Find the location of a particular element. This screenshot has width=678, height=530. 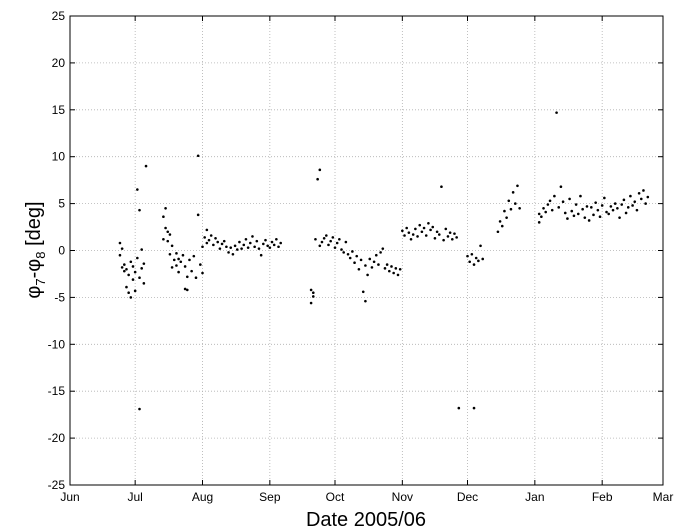

y-tick-label: -10 is located at coordinates (57, 344).